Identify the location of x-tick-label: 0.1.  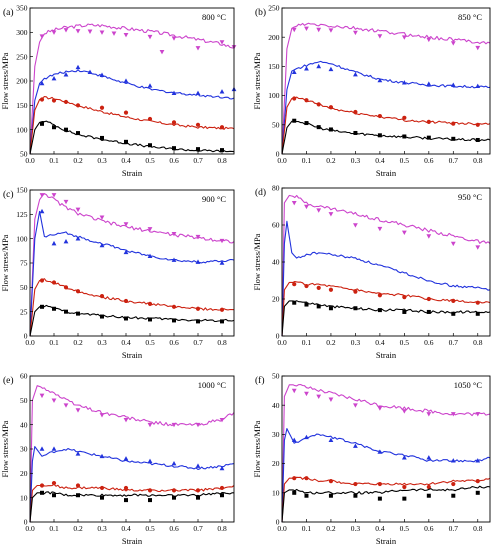
(307, 160).